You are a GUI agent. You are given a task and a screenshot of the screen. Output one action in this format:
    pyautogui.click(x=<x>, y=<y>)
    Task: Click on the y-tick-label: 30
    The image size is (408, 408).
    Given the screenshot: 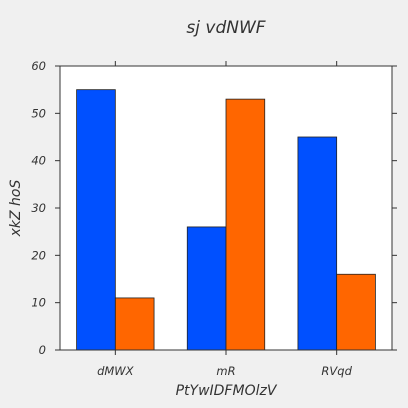 What is the action you would take?
    pyautogui.click(x=38, y=208)
    